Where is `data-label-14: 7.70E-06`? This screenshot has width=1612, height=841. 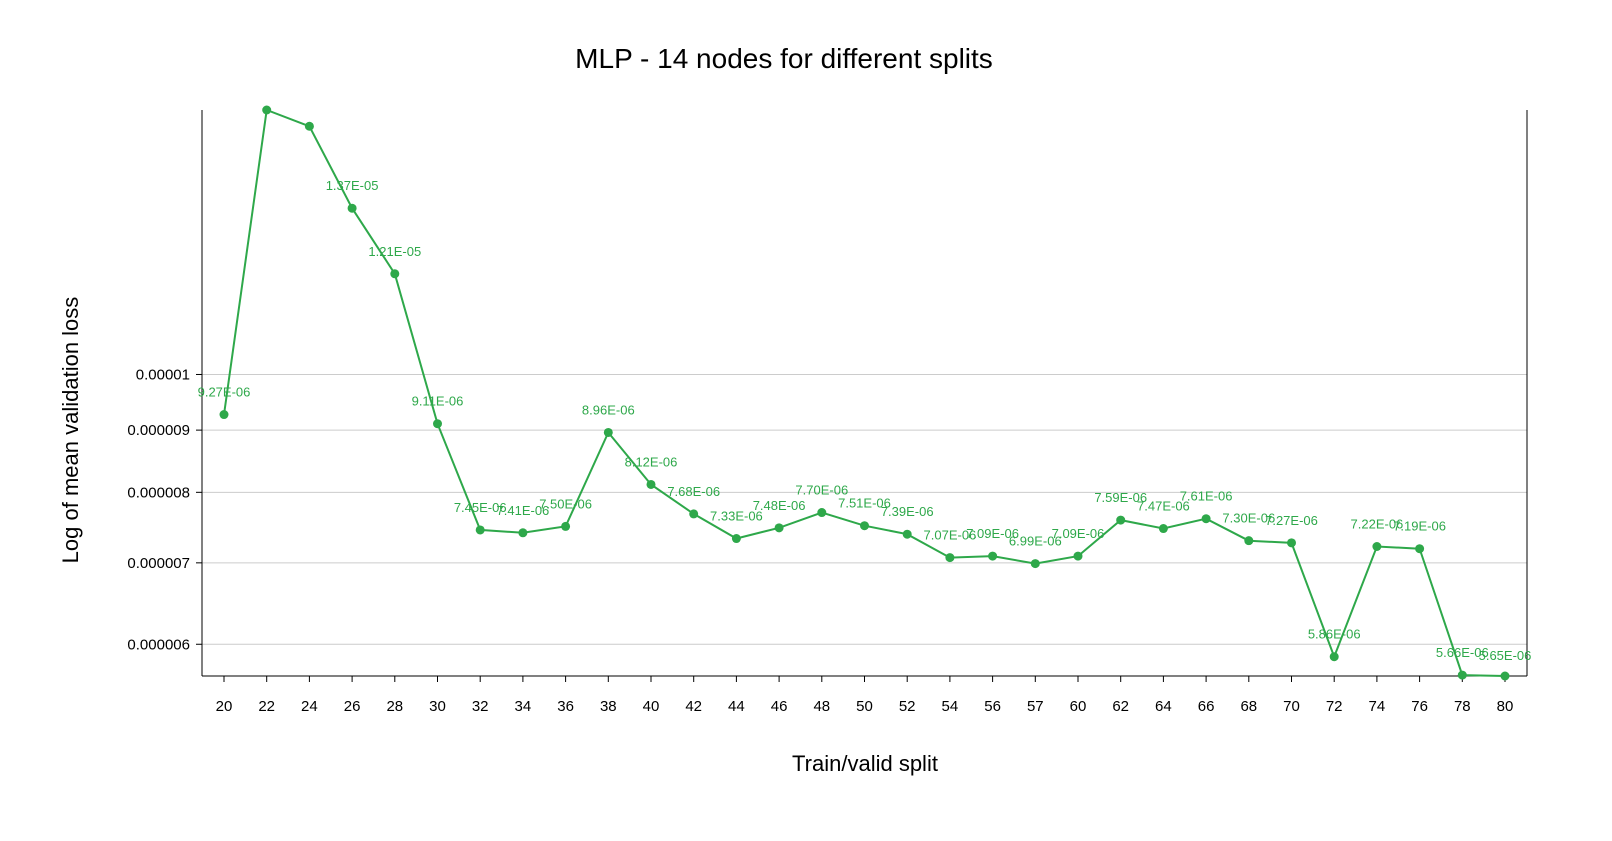
data-label-14: 7.70E-06 is located at coordinates (821, 490).